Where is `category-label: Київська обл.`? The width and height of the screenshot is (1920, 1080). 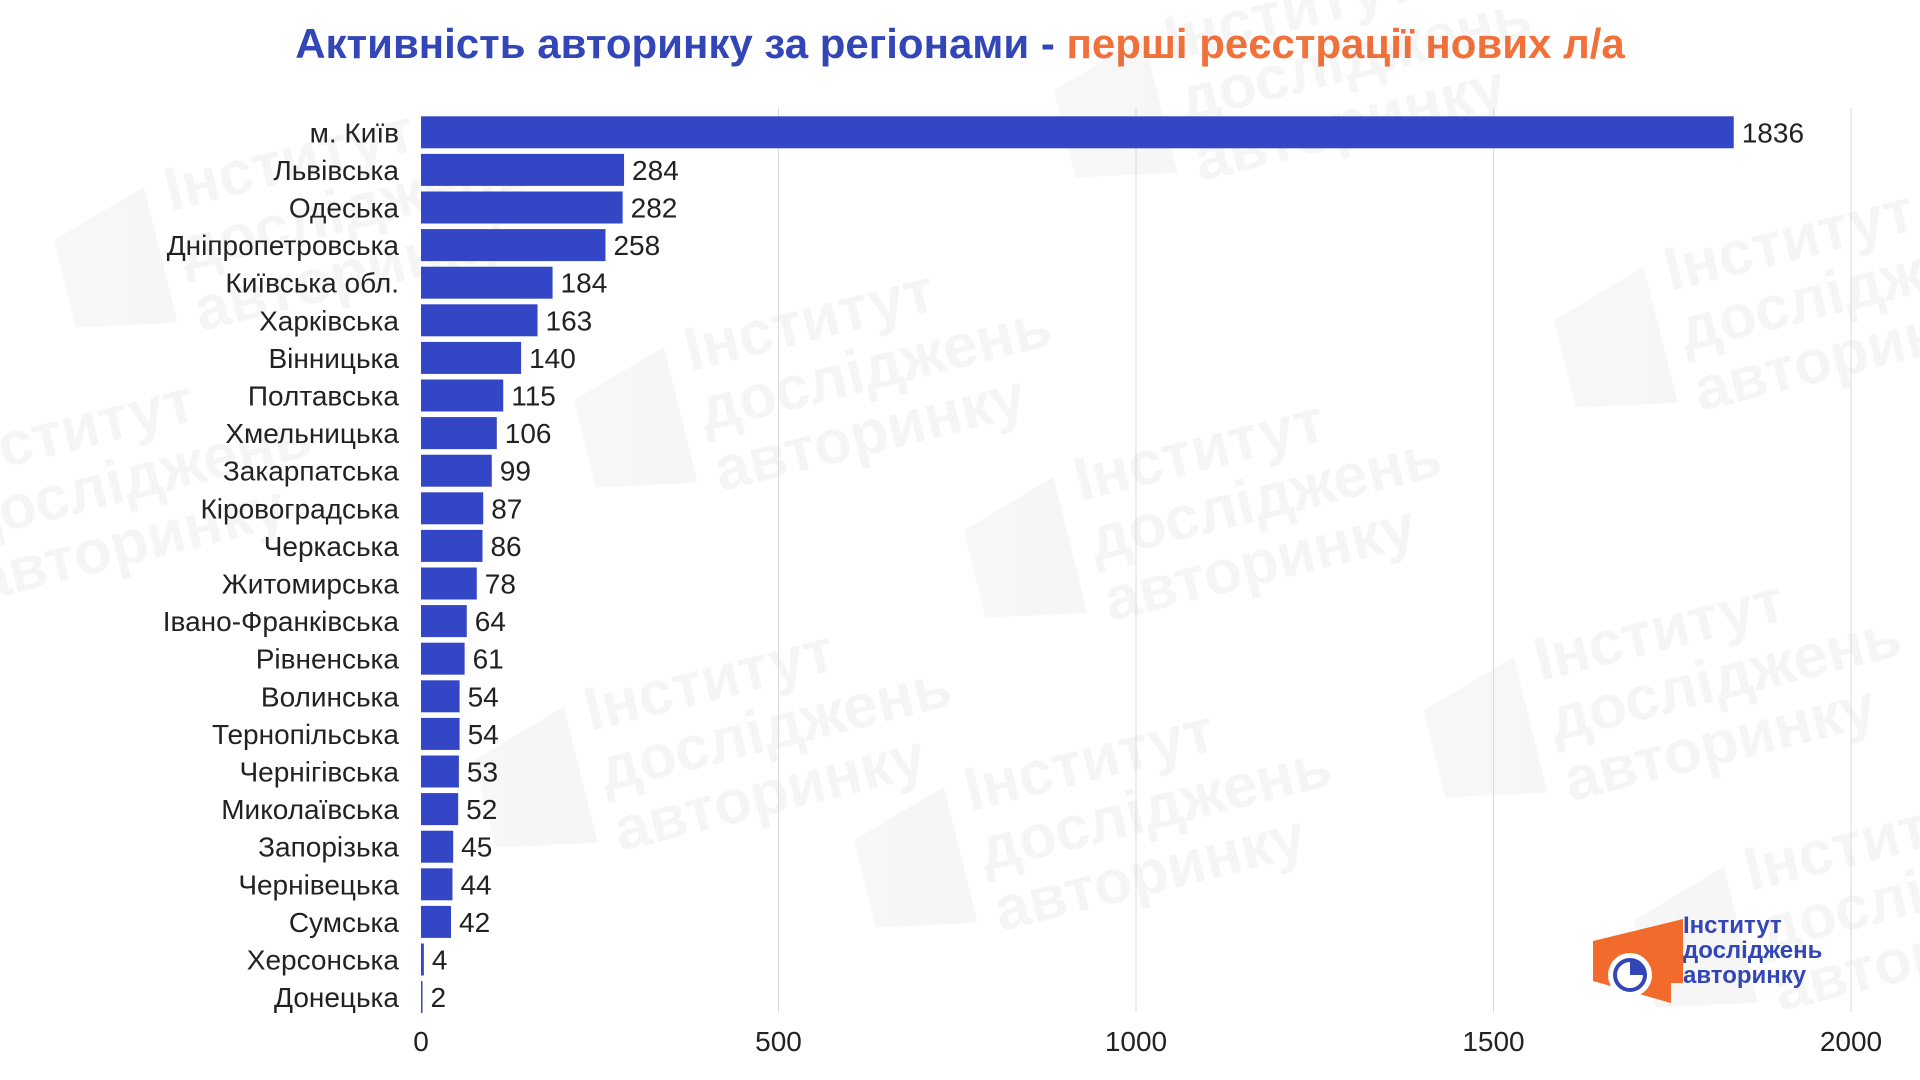 category-label: Київська обл. is located at coordinates (312, 283).